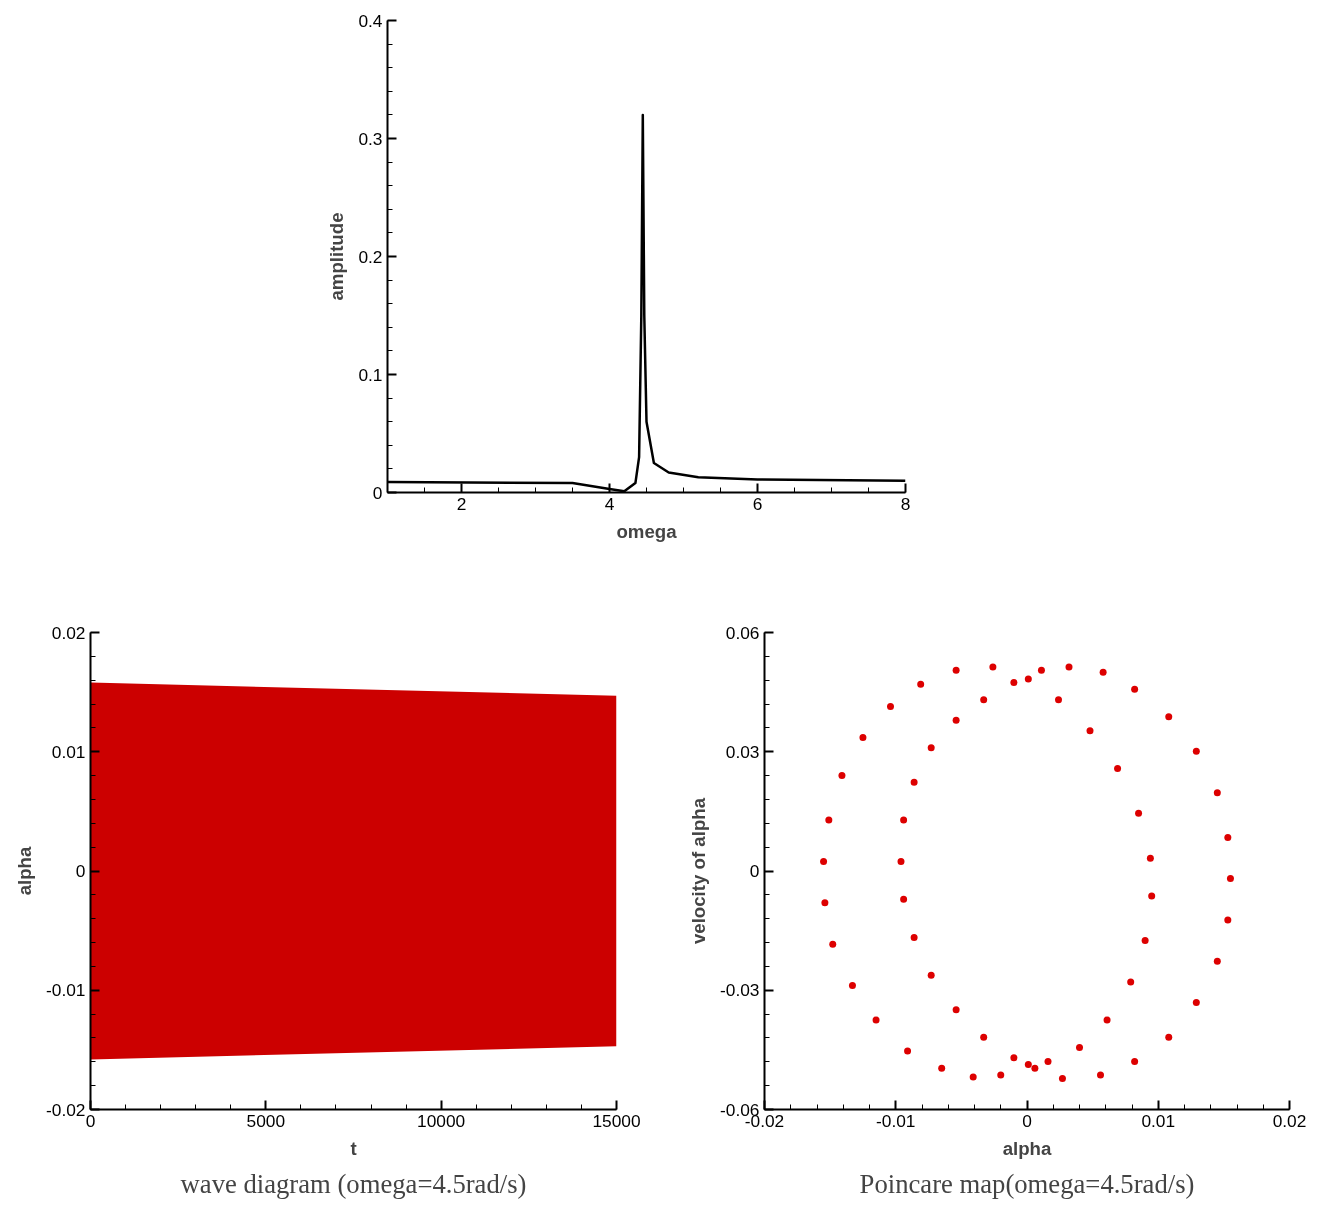 This screenshot has width=1320, height=1224. Describe the element at coordinates (647, 531) in the screenshot. I see `x-axis-title: omega` at that location.